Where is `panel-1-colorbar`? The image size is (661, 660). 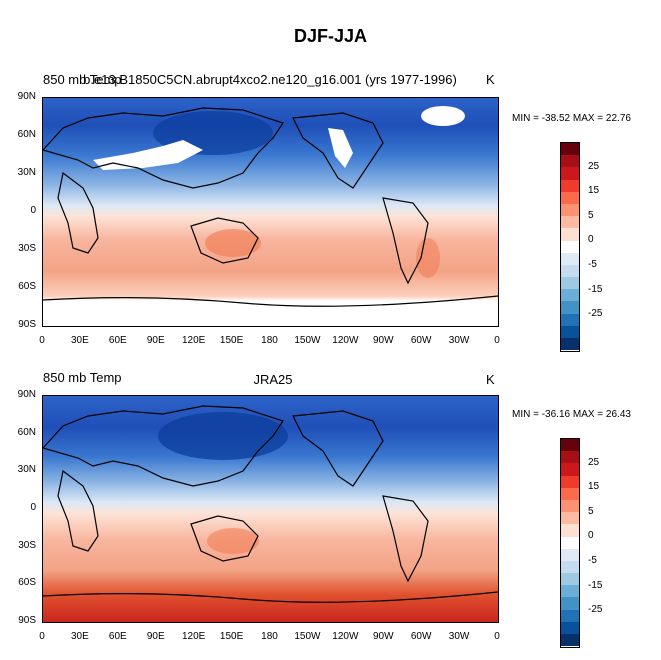 panel-1-colorbar is located at coordinates (570, 247).